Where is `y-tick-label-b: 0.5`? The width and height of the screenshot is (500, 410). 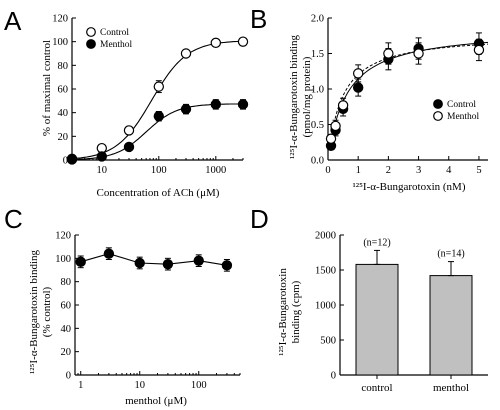 y-tick-label-b: 0.5 is located at coordinates (317, 125).